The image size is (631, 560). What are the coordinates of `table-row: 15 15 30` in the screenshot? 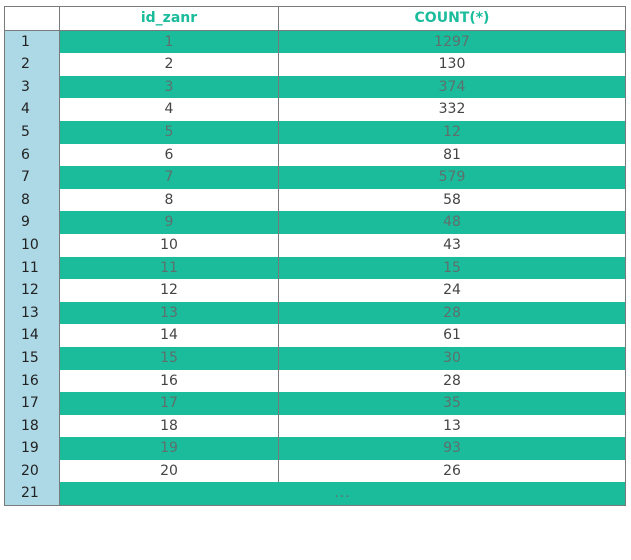 It's located at (315, 358).